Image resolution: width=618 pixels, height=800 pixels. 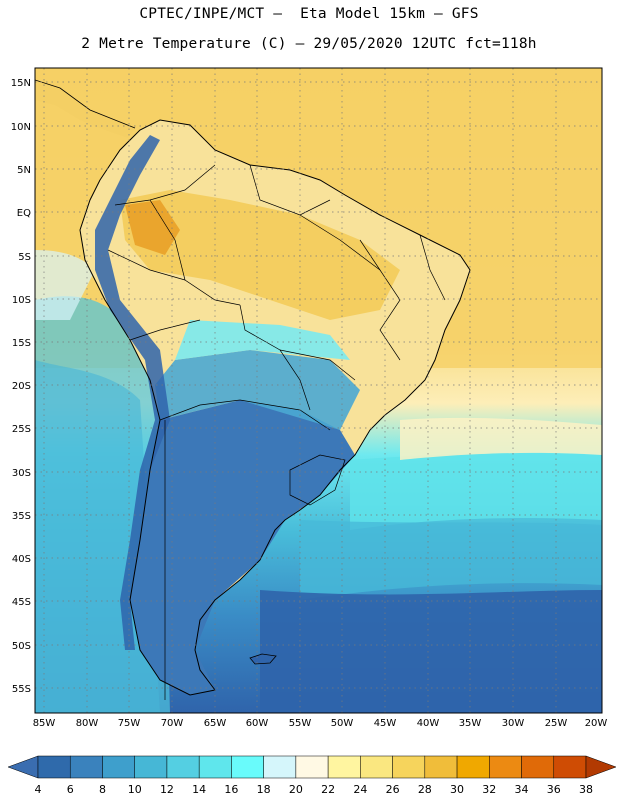 What do you see at coordinates (21, 646) in the screenshot?
I see `lat-label: 50S` at bounding box center [21, 646].